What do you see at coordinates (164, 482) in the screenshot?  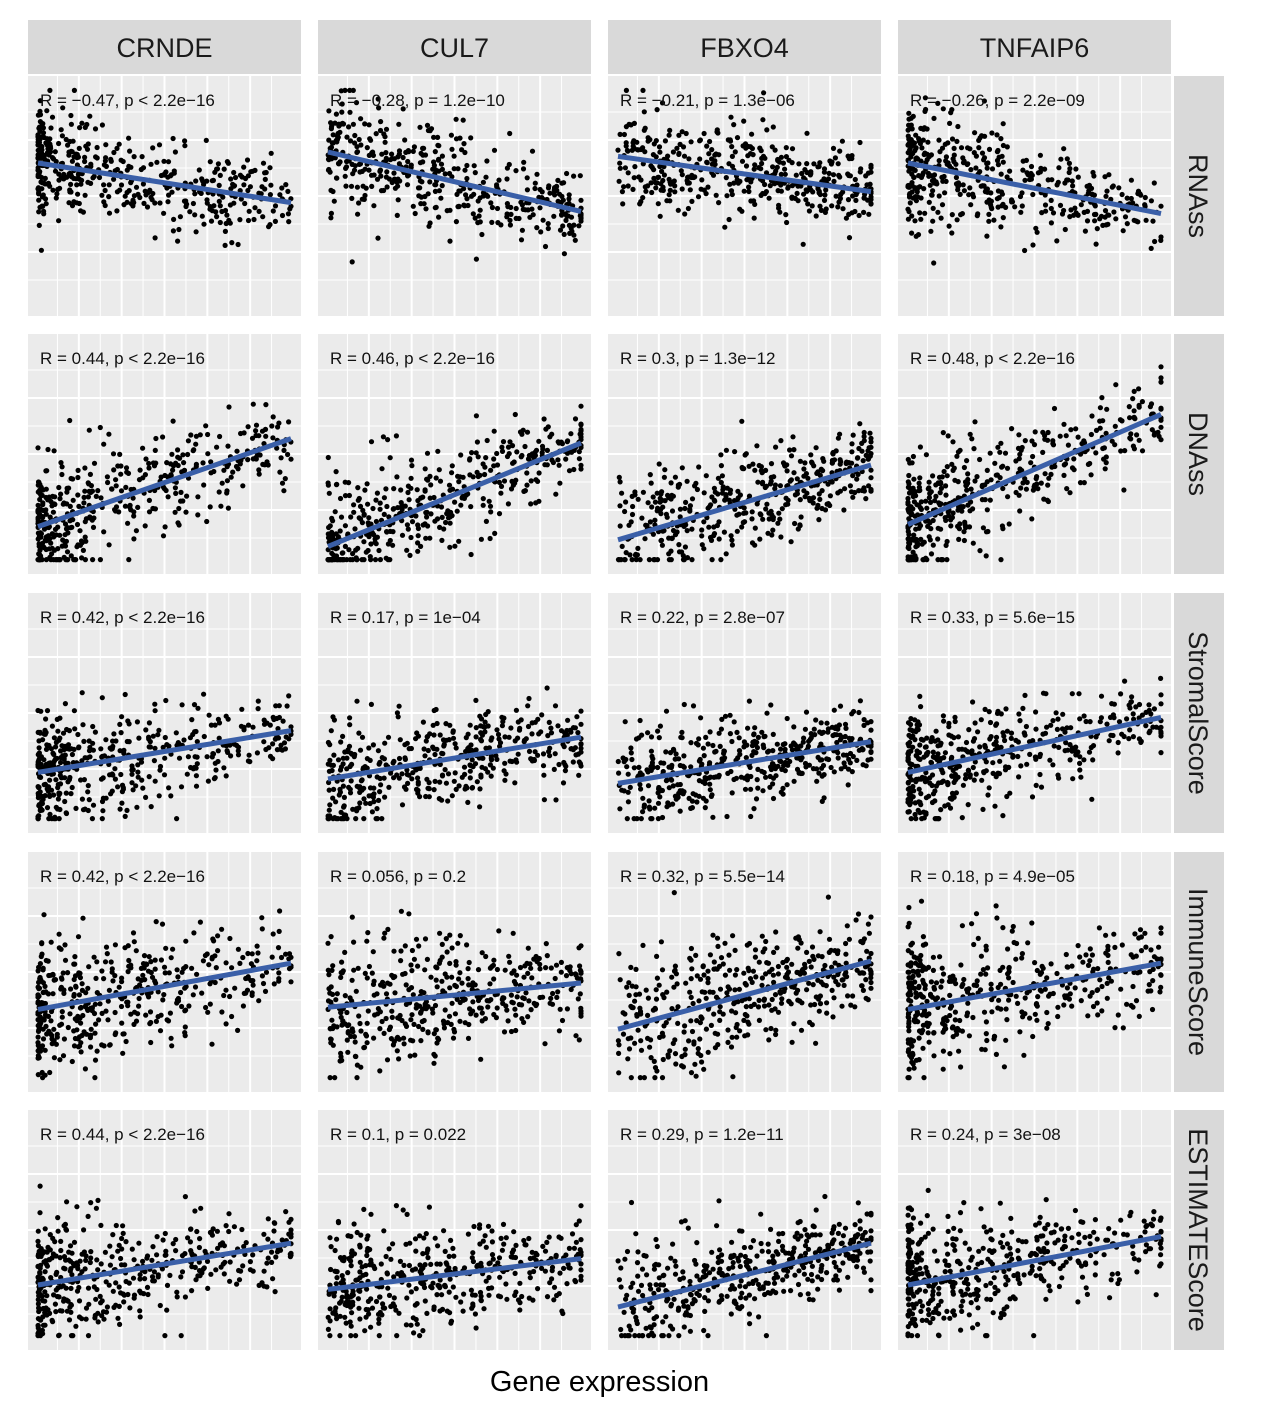 I see `regression-line` at bounding box center [164, 482].